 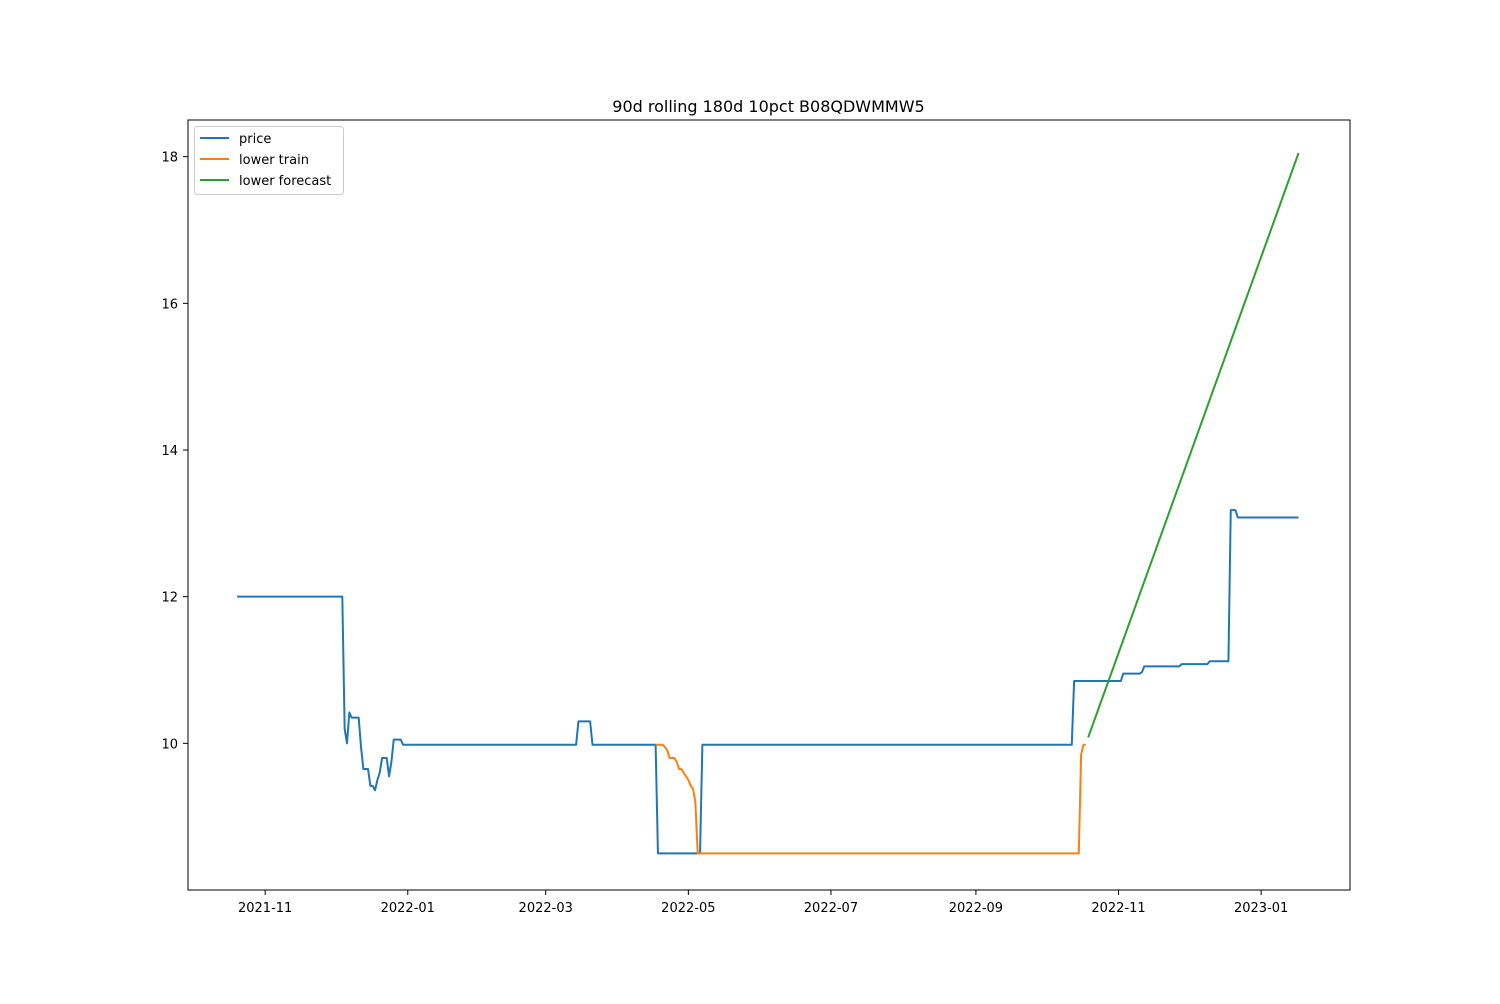 What do you see at coordinates (688, 908) in the screenshot?
I see `x-tick-label: 2022-05` at bounding box center [688, 908].